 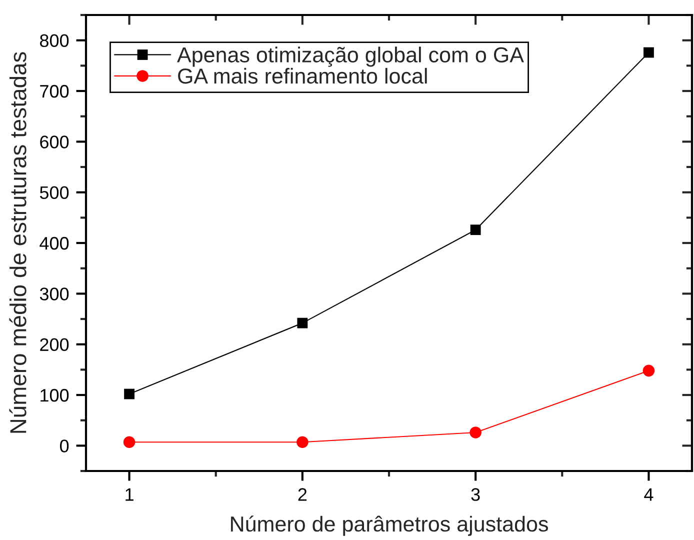 What do you see at coordinates (649, 494) in the screenshot?
I see `x-tick-label: 4` at bounding box center [649, 494].